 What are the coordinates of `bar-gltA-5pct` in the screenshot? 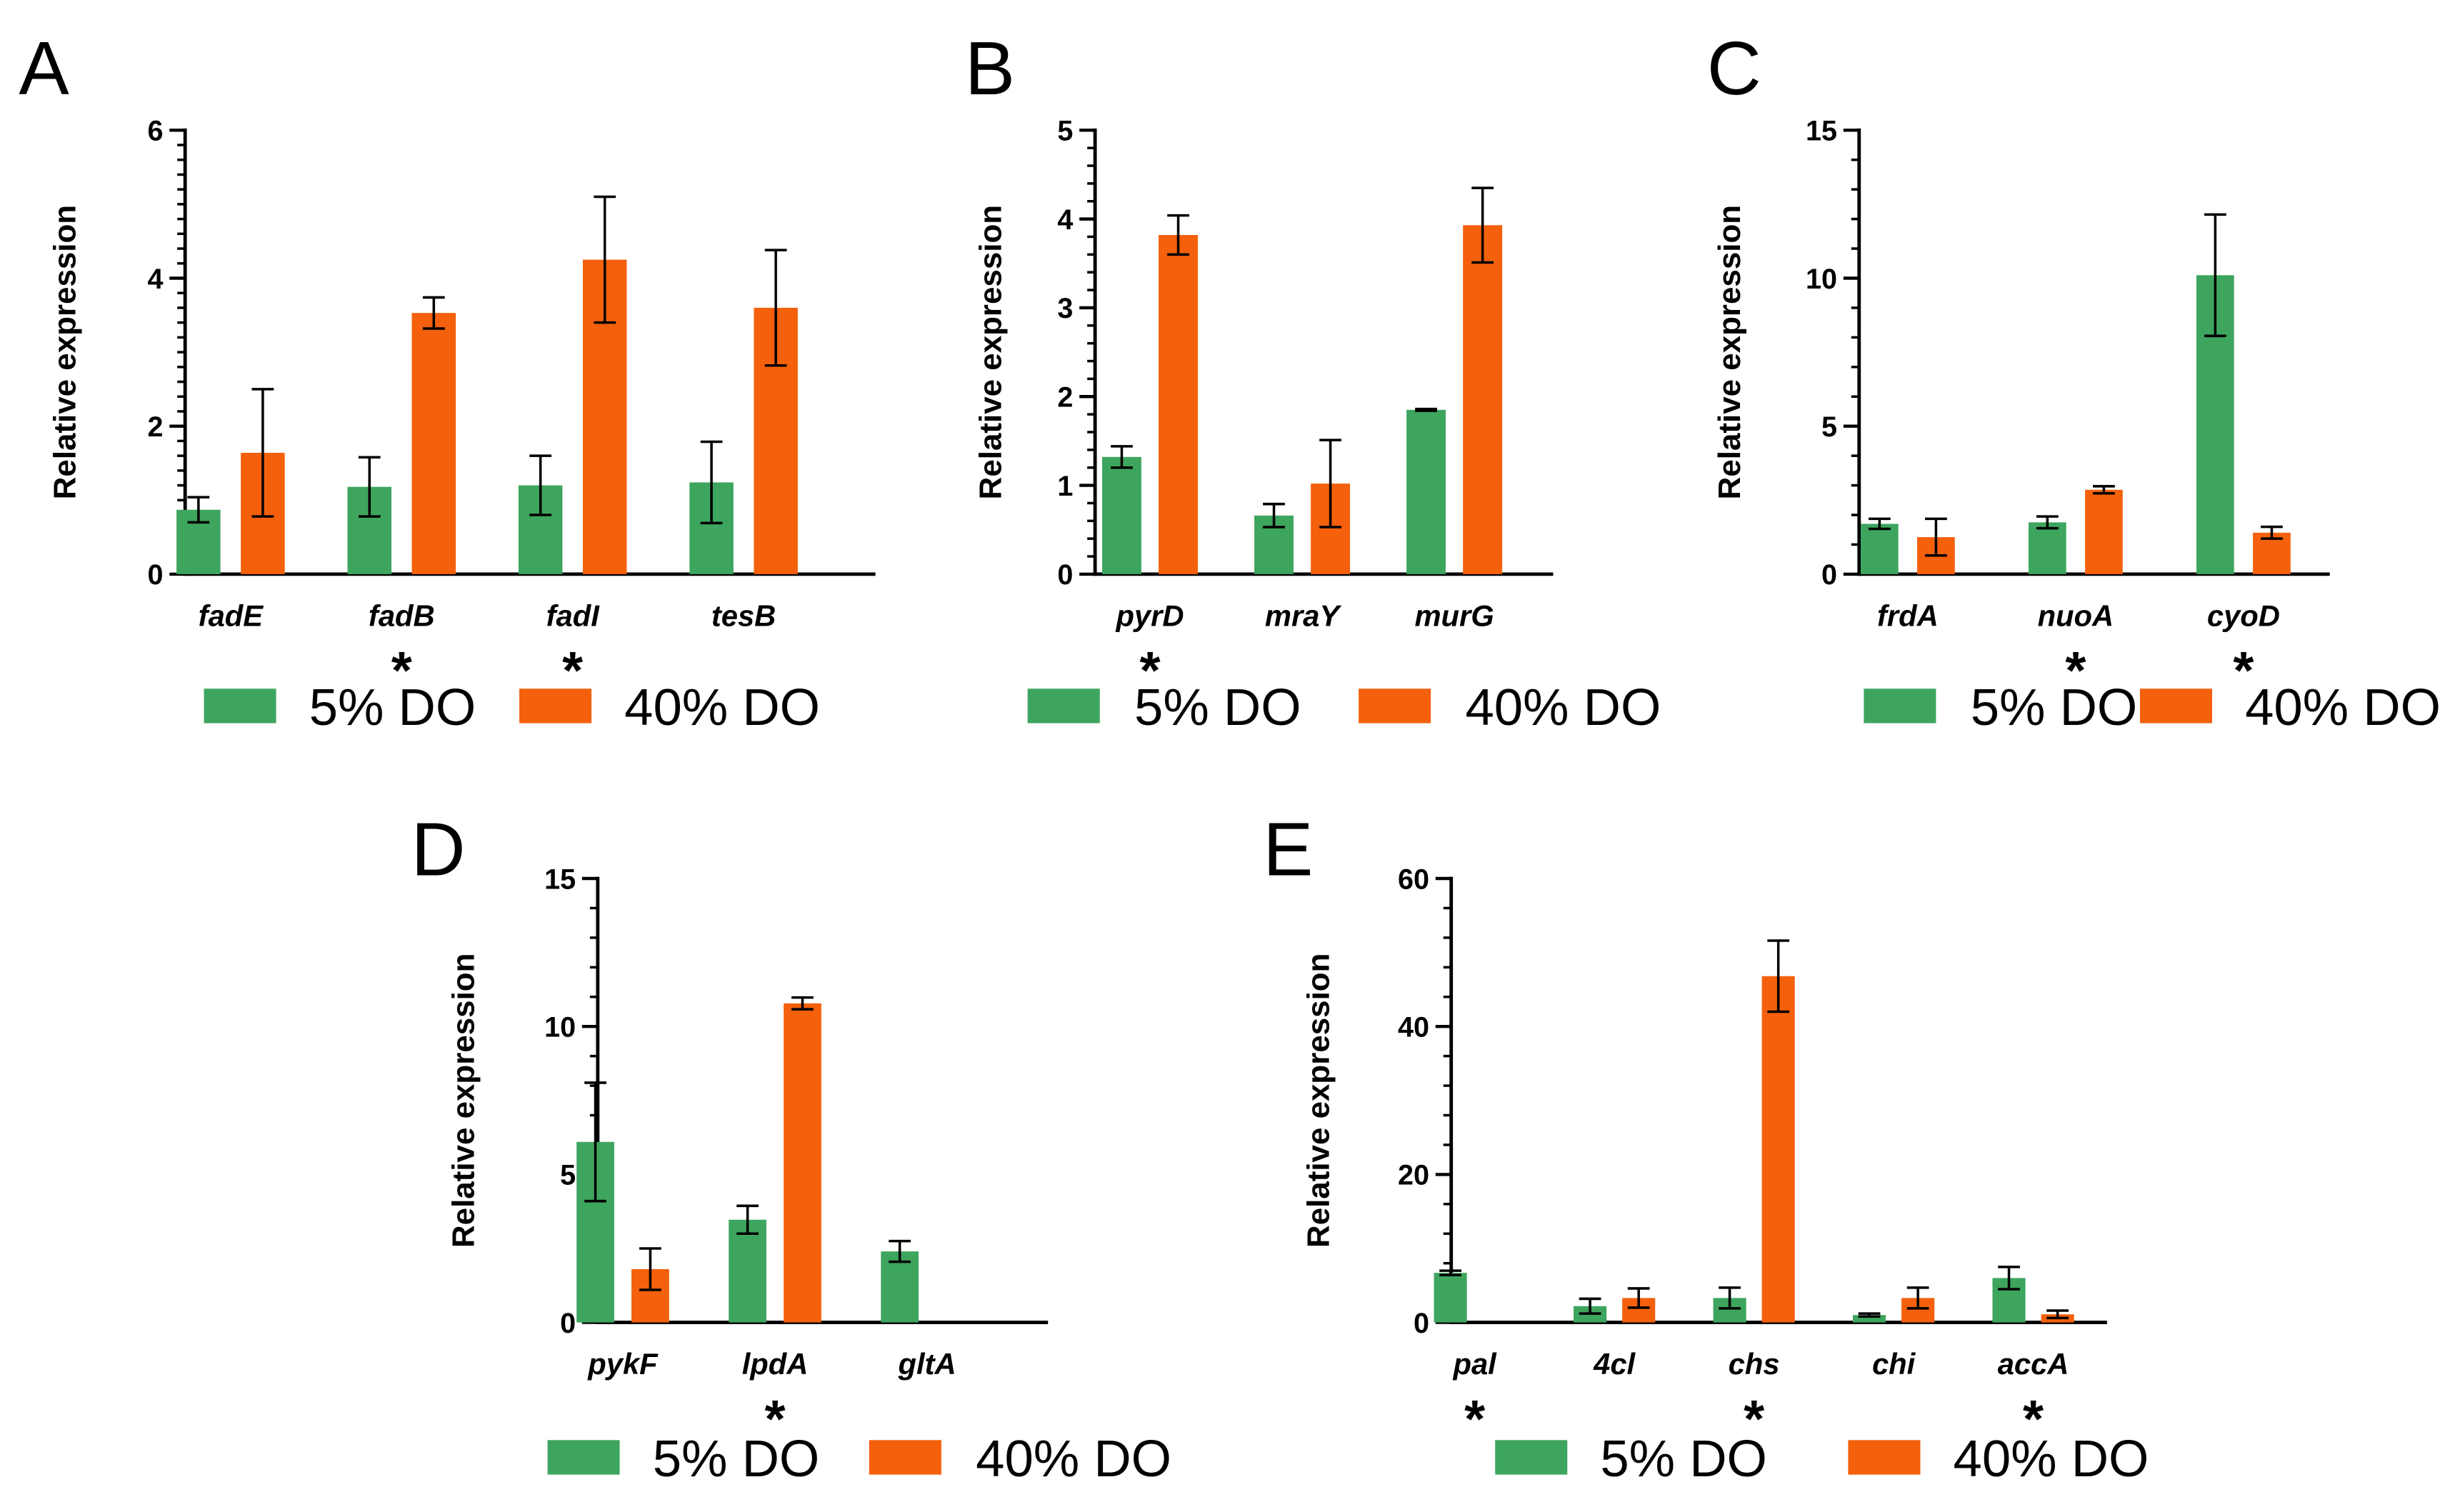 It's located at (900, 1287).